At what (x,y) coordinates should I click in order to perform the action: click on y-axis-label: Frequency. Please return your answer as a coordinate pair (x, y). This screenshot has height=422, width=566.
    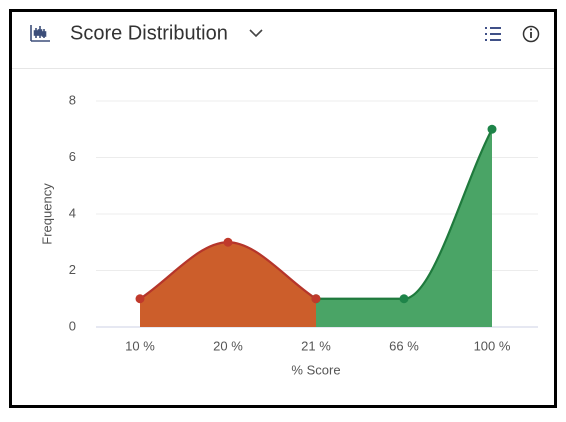
    Looking at the image, I should click on (46, 214).